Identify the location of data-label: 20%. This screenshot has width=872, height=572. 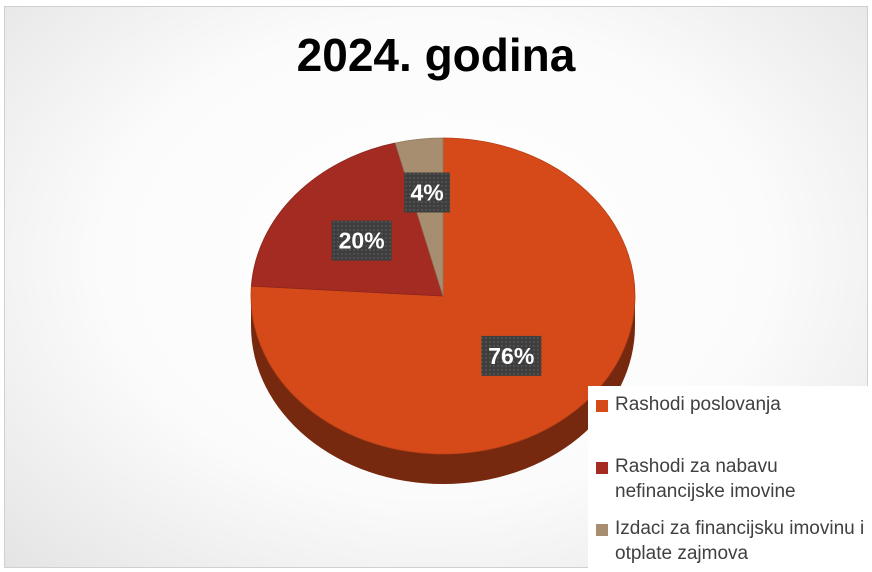
(361, 240).